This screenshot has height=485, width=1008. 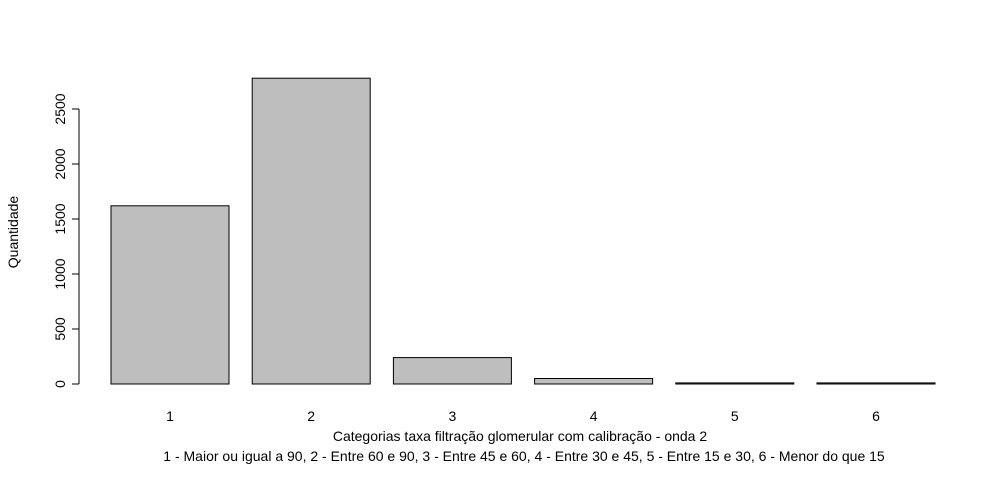 What do you see at coordinates (876, 416) in the screenshot?
I see `x-tick-label: 6` at bounding box center [876, 416].